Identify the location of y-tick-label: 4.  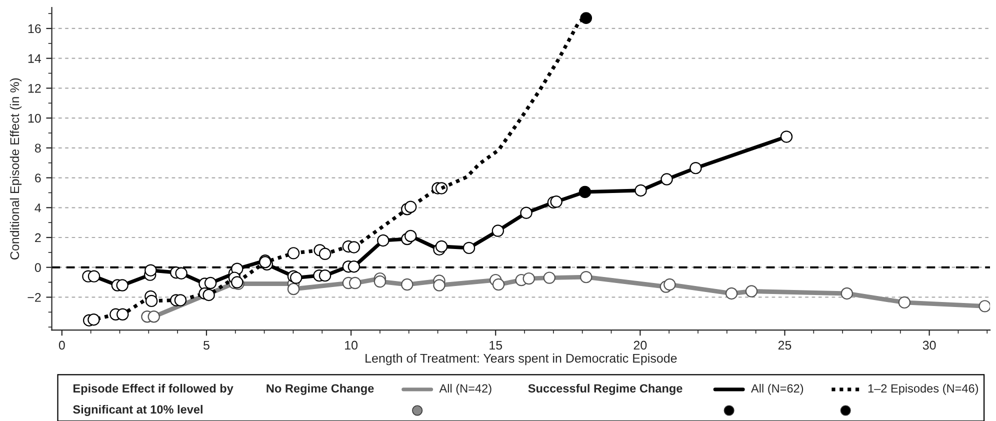
(38, 208).